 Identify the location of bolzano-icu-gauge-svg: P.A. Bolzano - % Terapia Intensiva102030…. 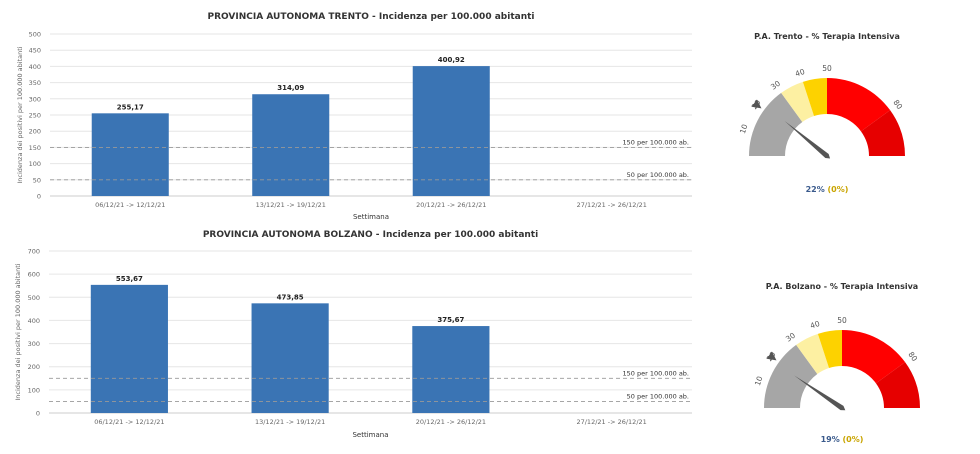
(836, 363).